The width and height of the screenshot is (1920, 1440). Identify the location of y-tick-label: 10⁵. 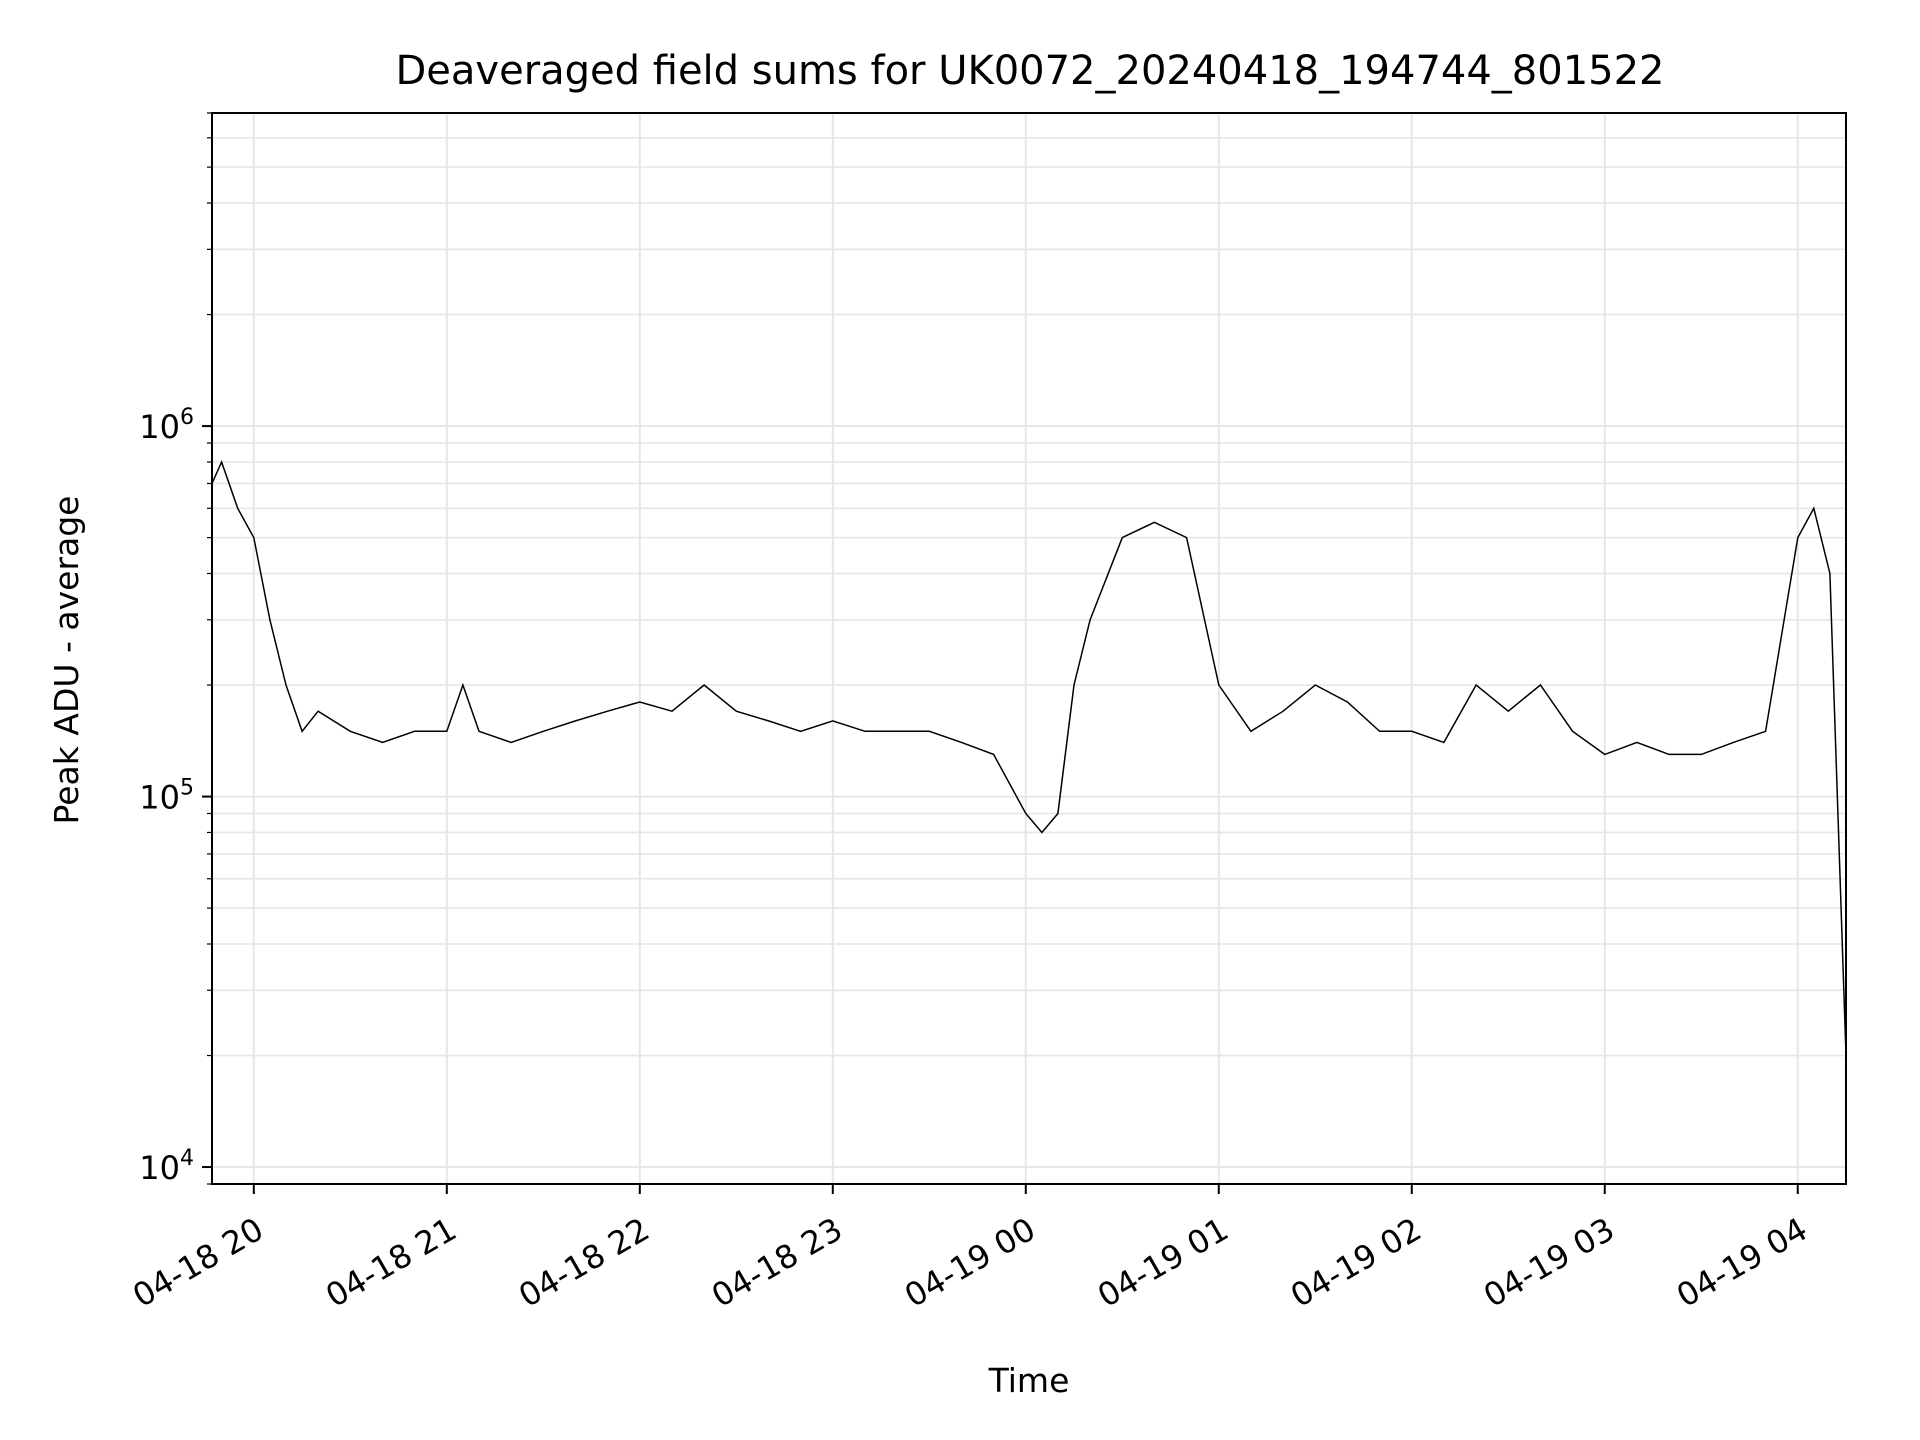
(166, 796).